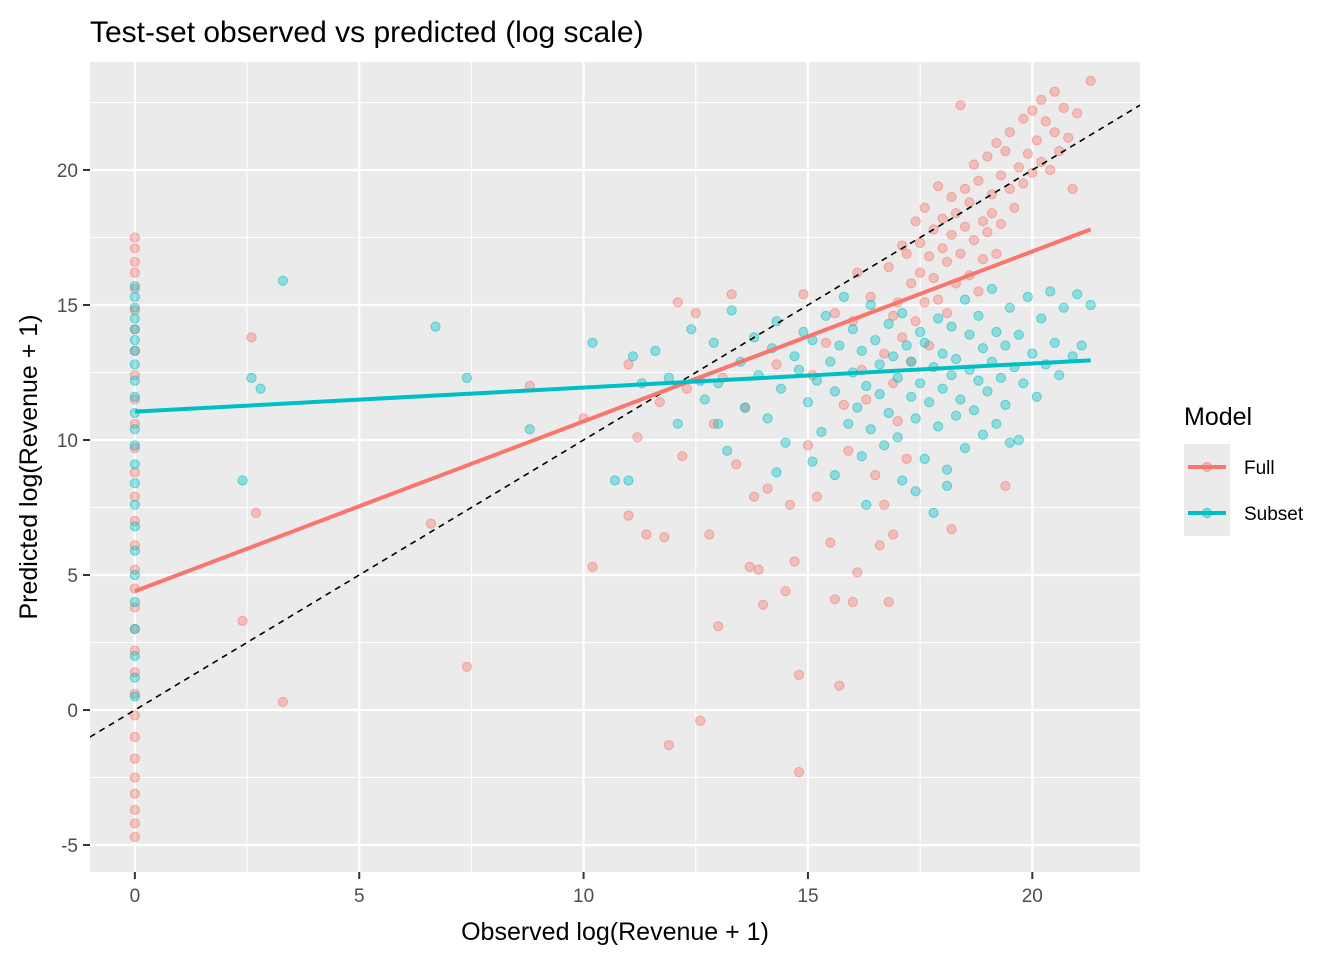 This screenshot has height=960, width=1344. What do you see at coordinates (67, 171) in the screenshot?
I see `y-tick-label: 20` at bounding box center [67, 171].